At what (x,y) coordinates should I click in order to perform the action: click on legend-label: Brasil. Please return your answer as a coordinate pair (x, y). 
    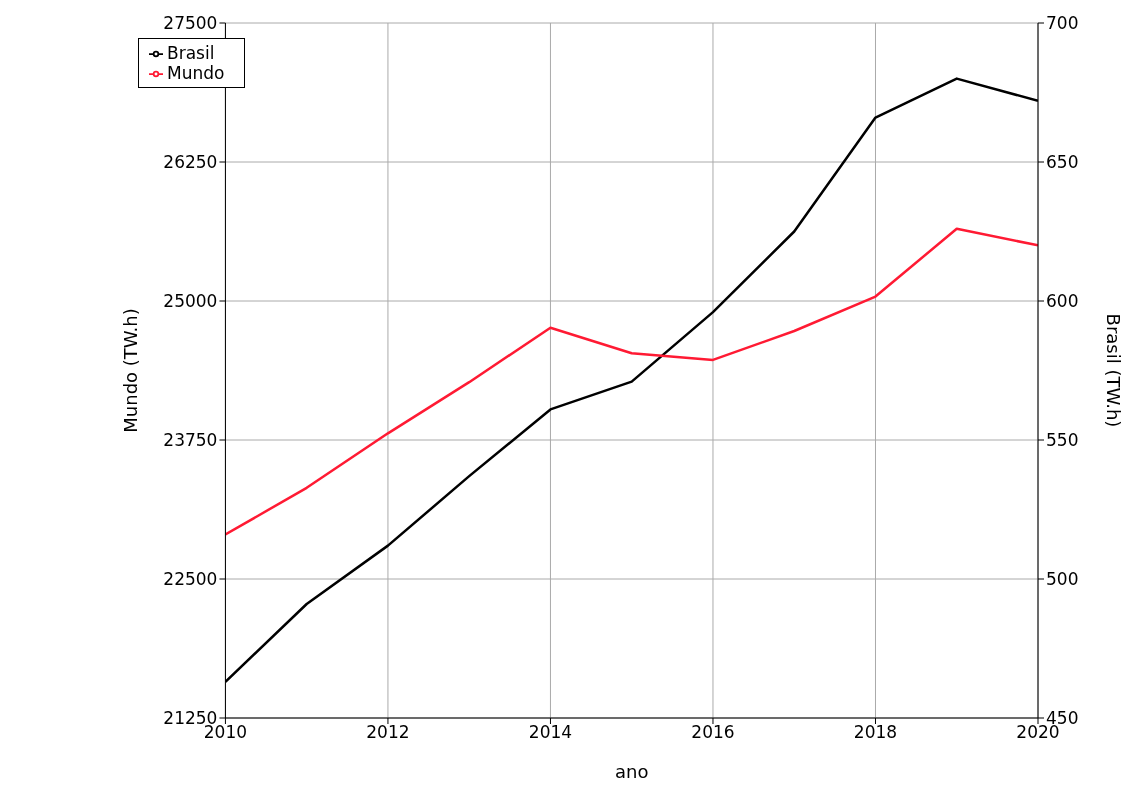
    Looking at the image, I should click on (191, 53).